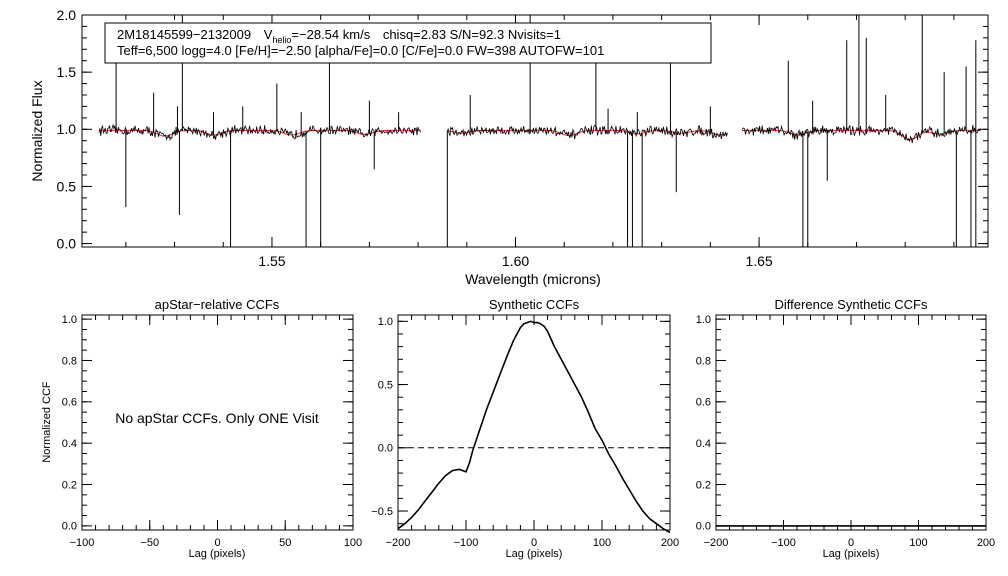 The height and width of the screenshot is (576, 1008). I want to click on x-tick-label: 1.60, so click(515, 261).